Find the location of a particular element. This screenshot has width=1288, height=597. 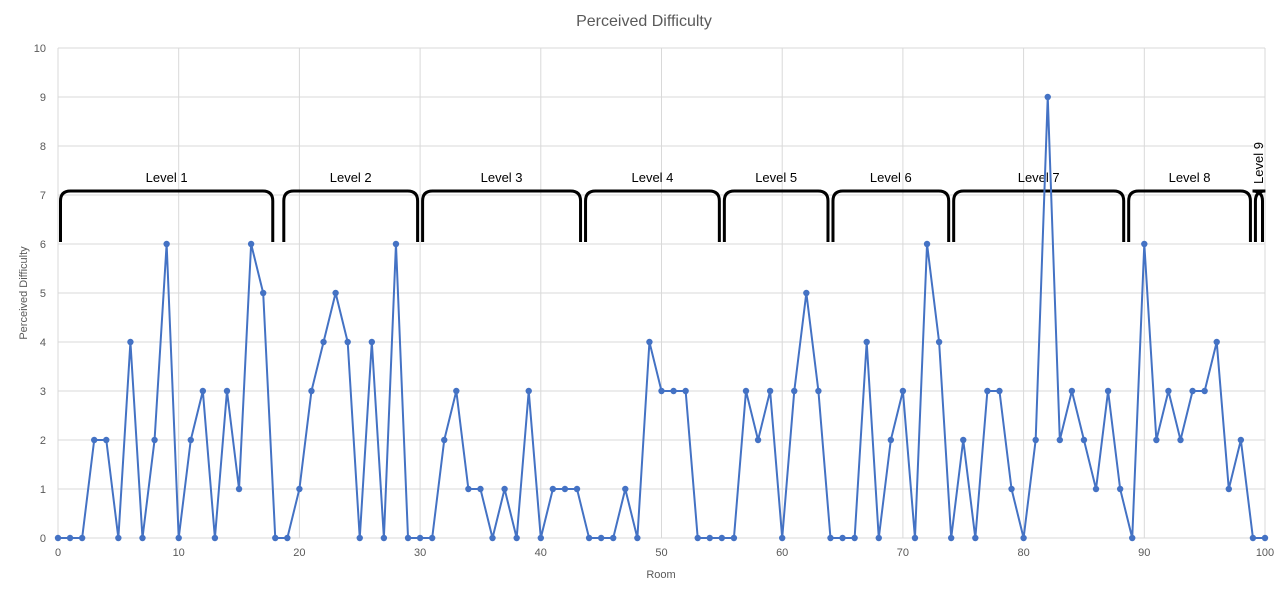

x-tick-label: 50 is located at coordinates (661, 553).